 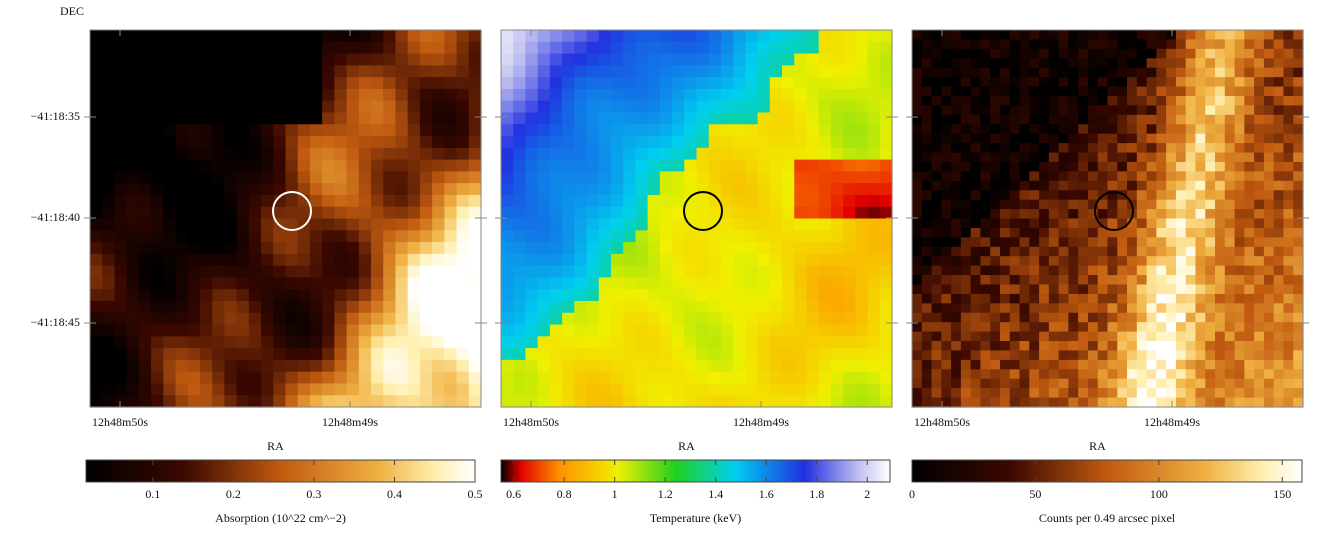 I want to click on ra-tick-label: 12h48m49s, so click(x=761, y=422).